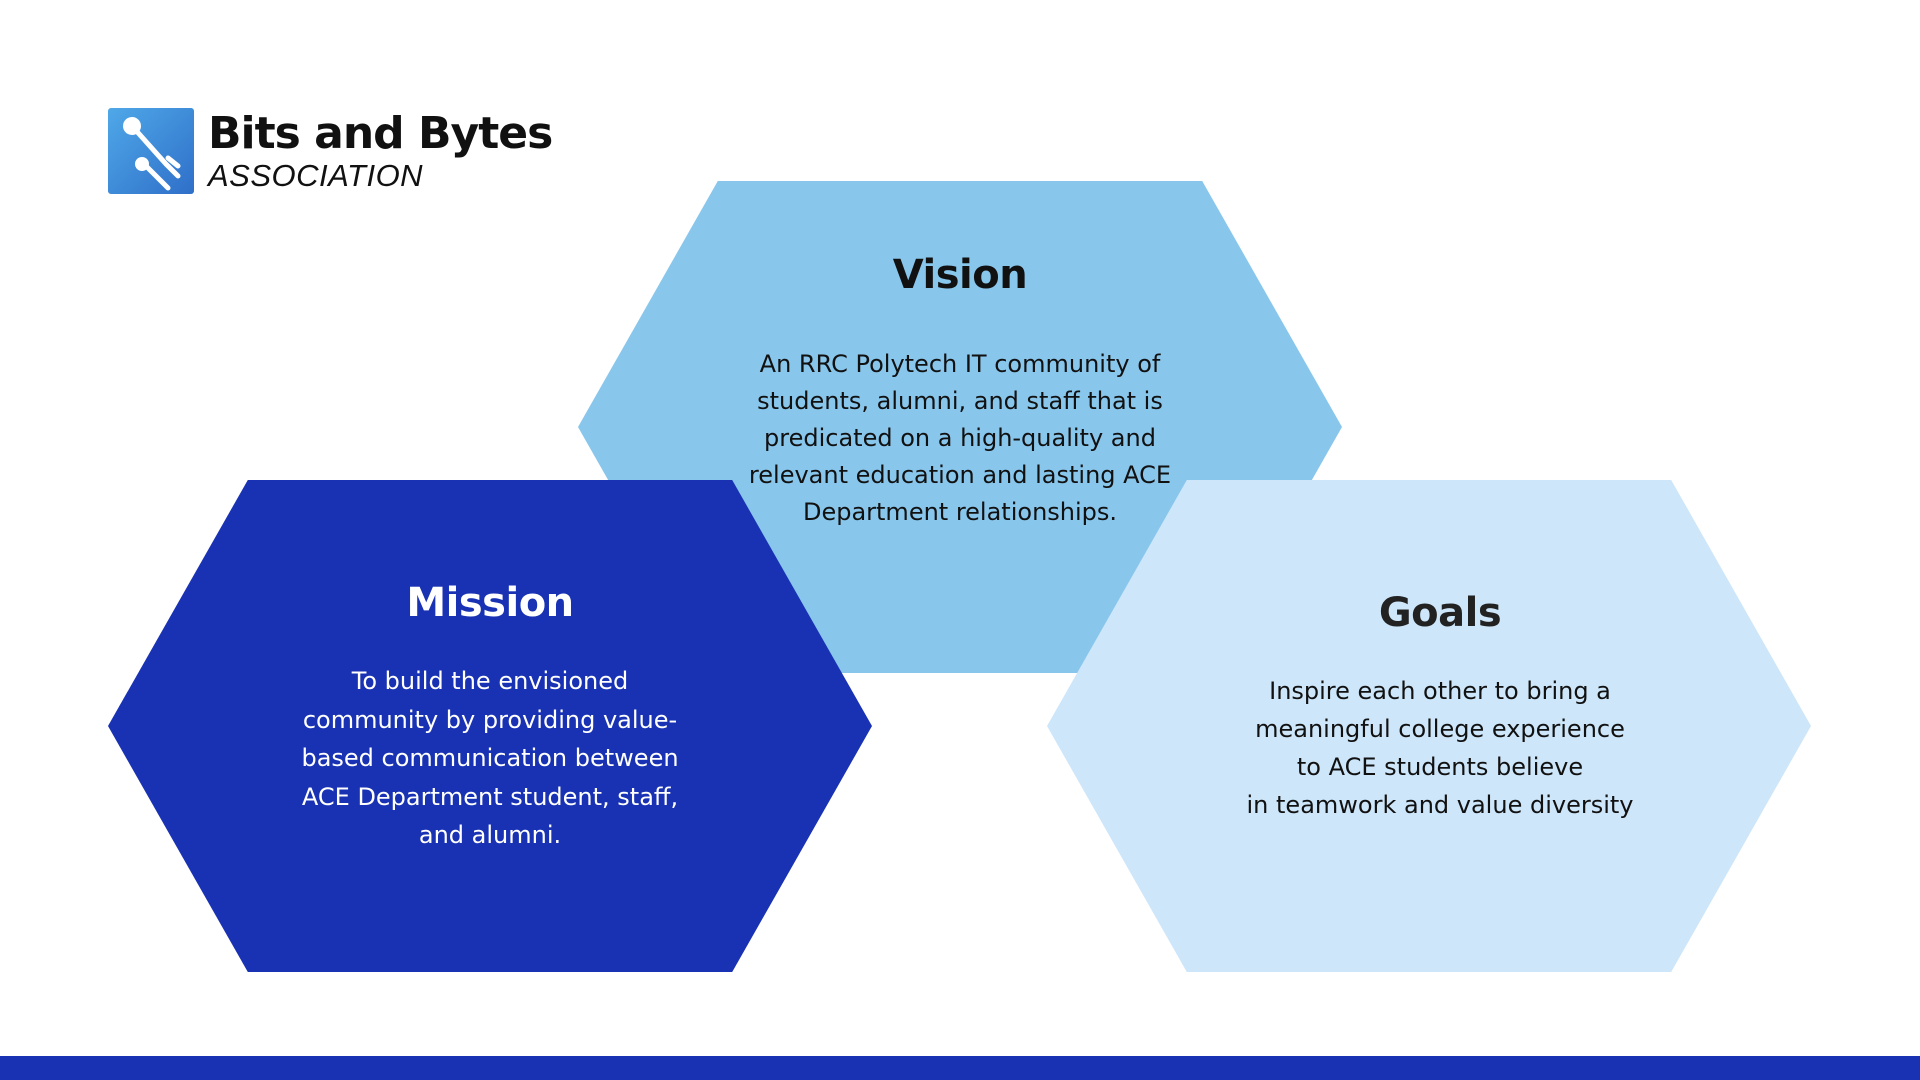 The height and width of the screenshot is (1080, 1920). Describe the element at coordinates (316, 175) in the screenshot. I see `logo-subtitle: ASSOCIATION` at that location.